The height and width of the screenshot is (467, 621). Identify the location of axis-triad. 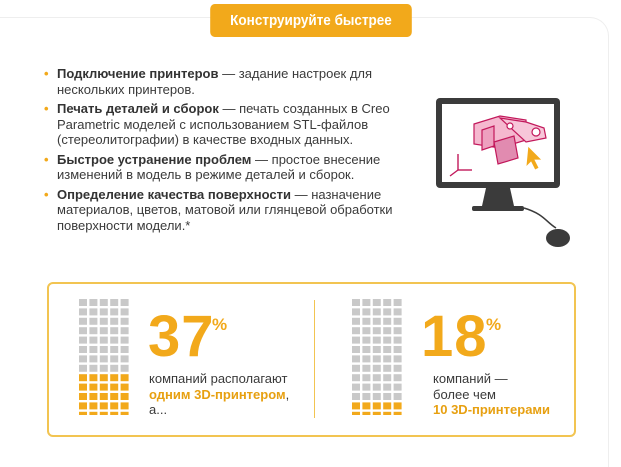
(460, 165).